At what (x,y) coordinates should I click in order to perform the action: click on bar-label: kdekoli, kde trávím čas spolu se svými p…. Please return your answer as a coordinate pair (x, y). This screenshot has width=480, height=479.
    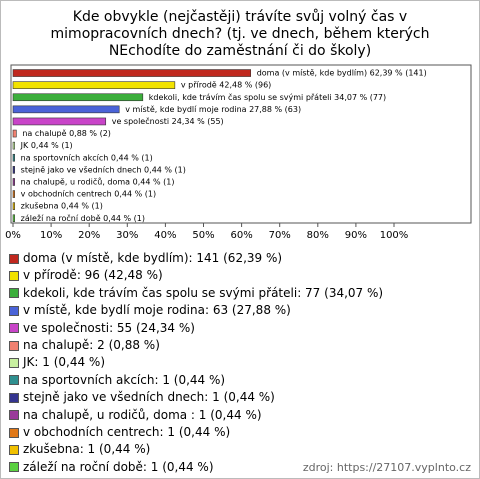
    Looking at the image, I should click on (267, 97).